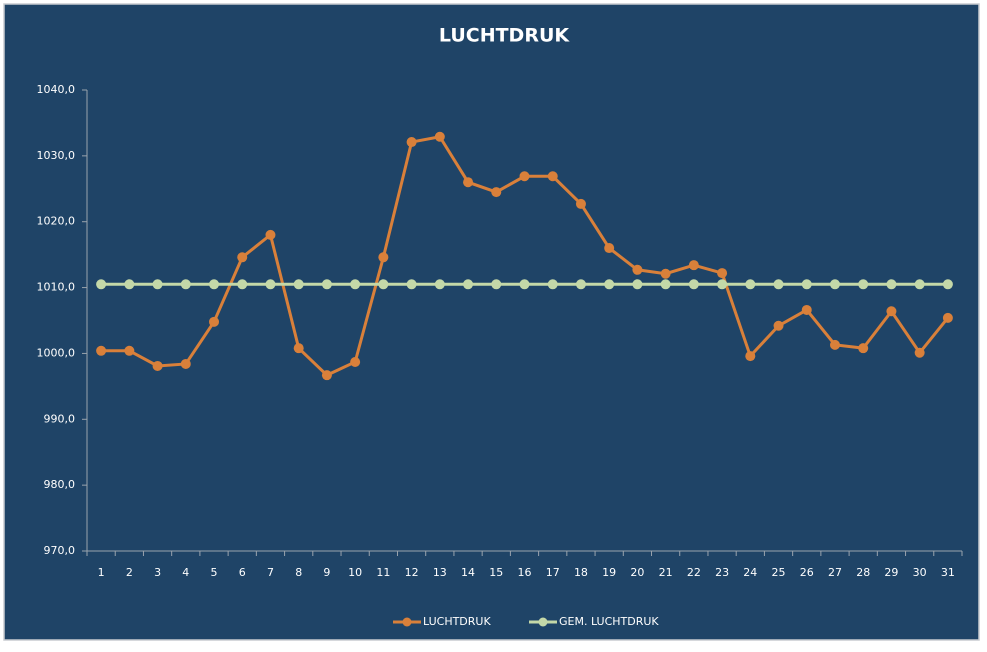 This screenshot has height=652, width=987. What do you see at coordinates (496, 572) in the screenshot?
I see `x-tick-label: 15` at bounding box center [496, 572].